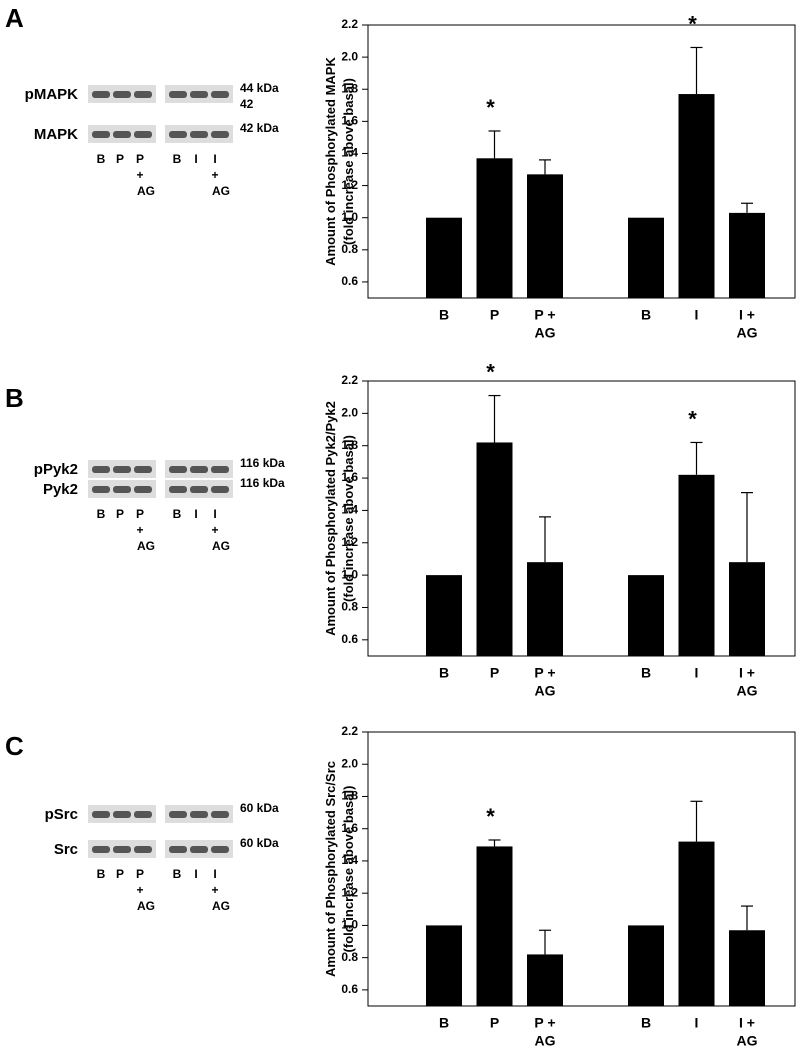 The width and height of the screenshot is (800, 1056). What do you see at coordinates (747, 673) in the screenshot?
I see `x-tick-label: I +` at bounding box center [747, 673].